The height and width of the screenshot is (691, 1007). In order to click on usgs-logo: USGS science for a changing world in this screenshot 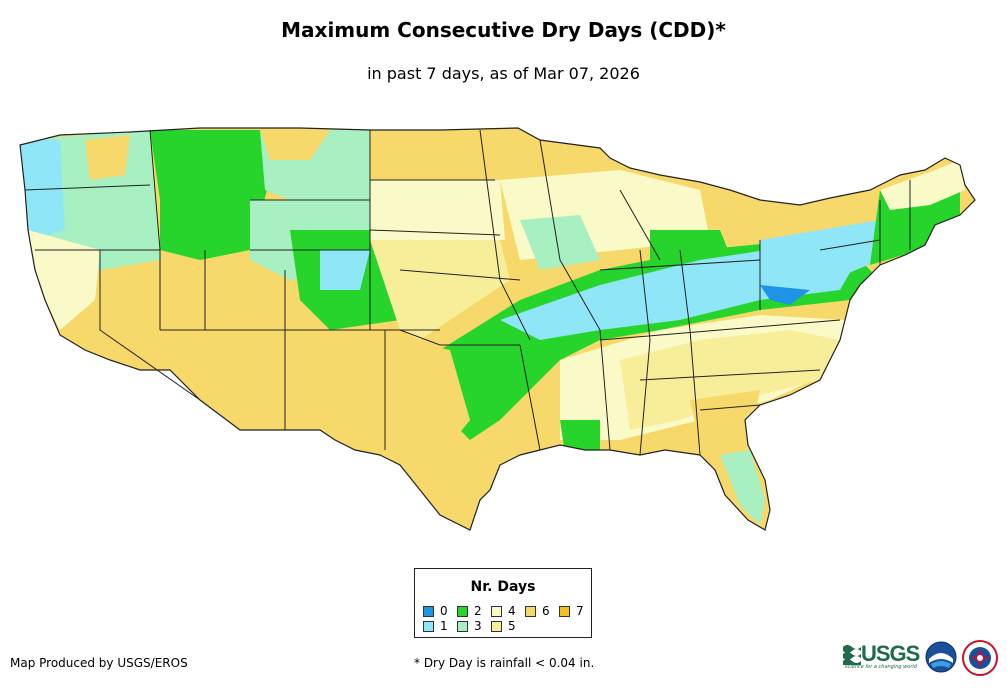, I will do `click(881, 657)`.